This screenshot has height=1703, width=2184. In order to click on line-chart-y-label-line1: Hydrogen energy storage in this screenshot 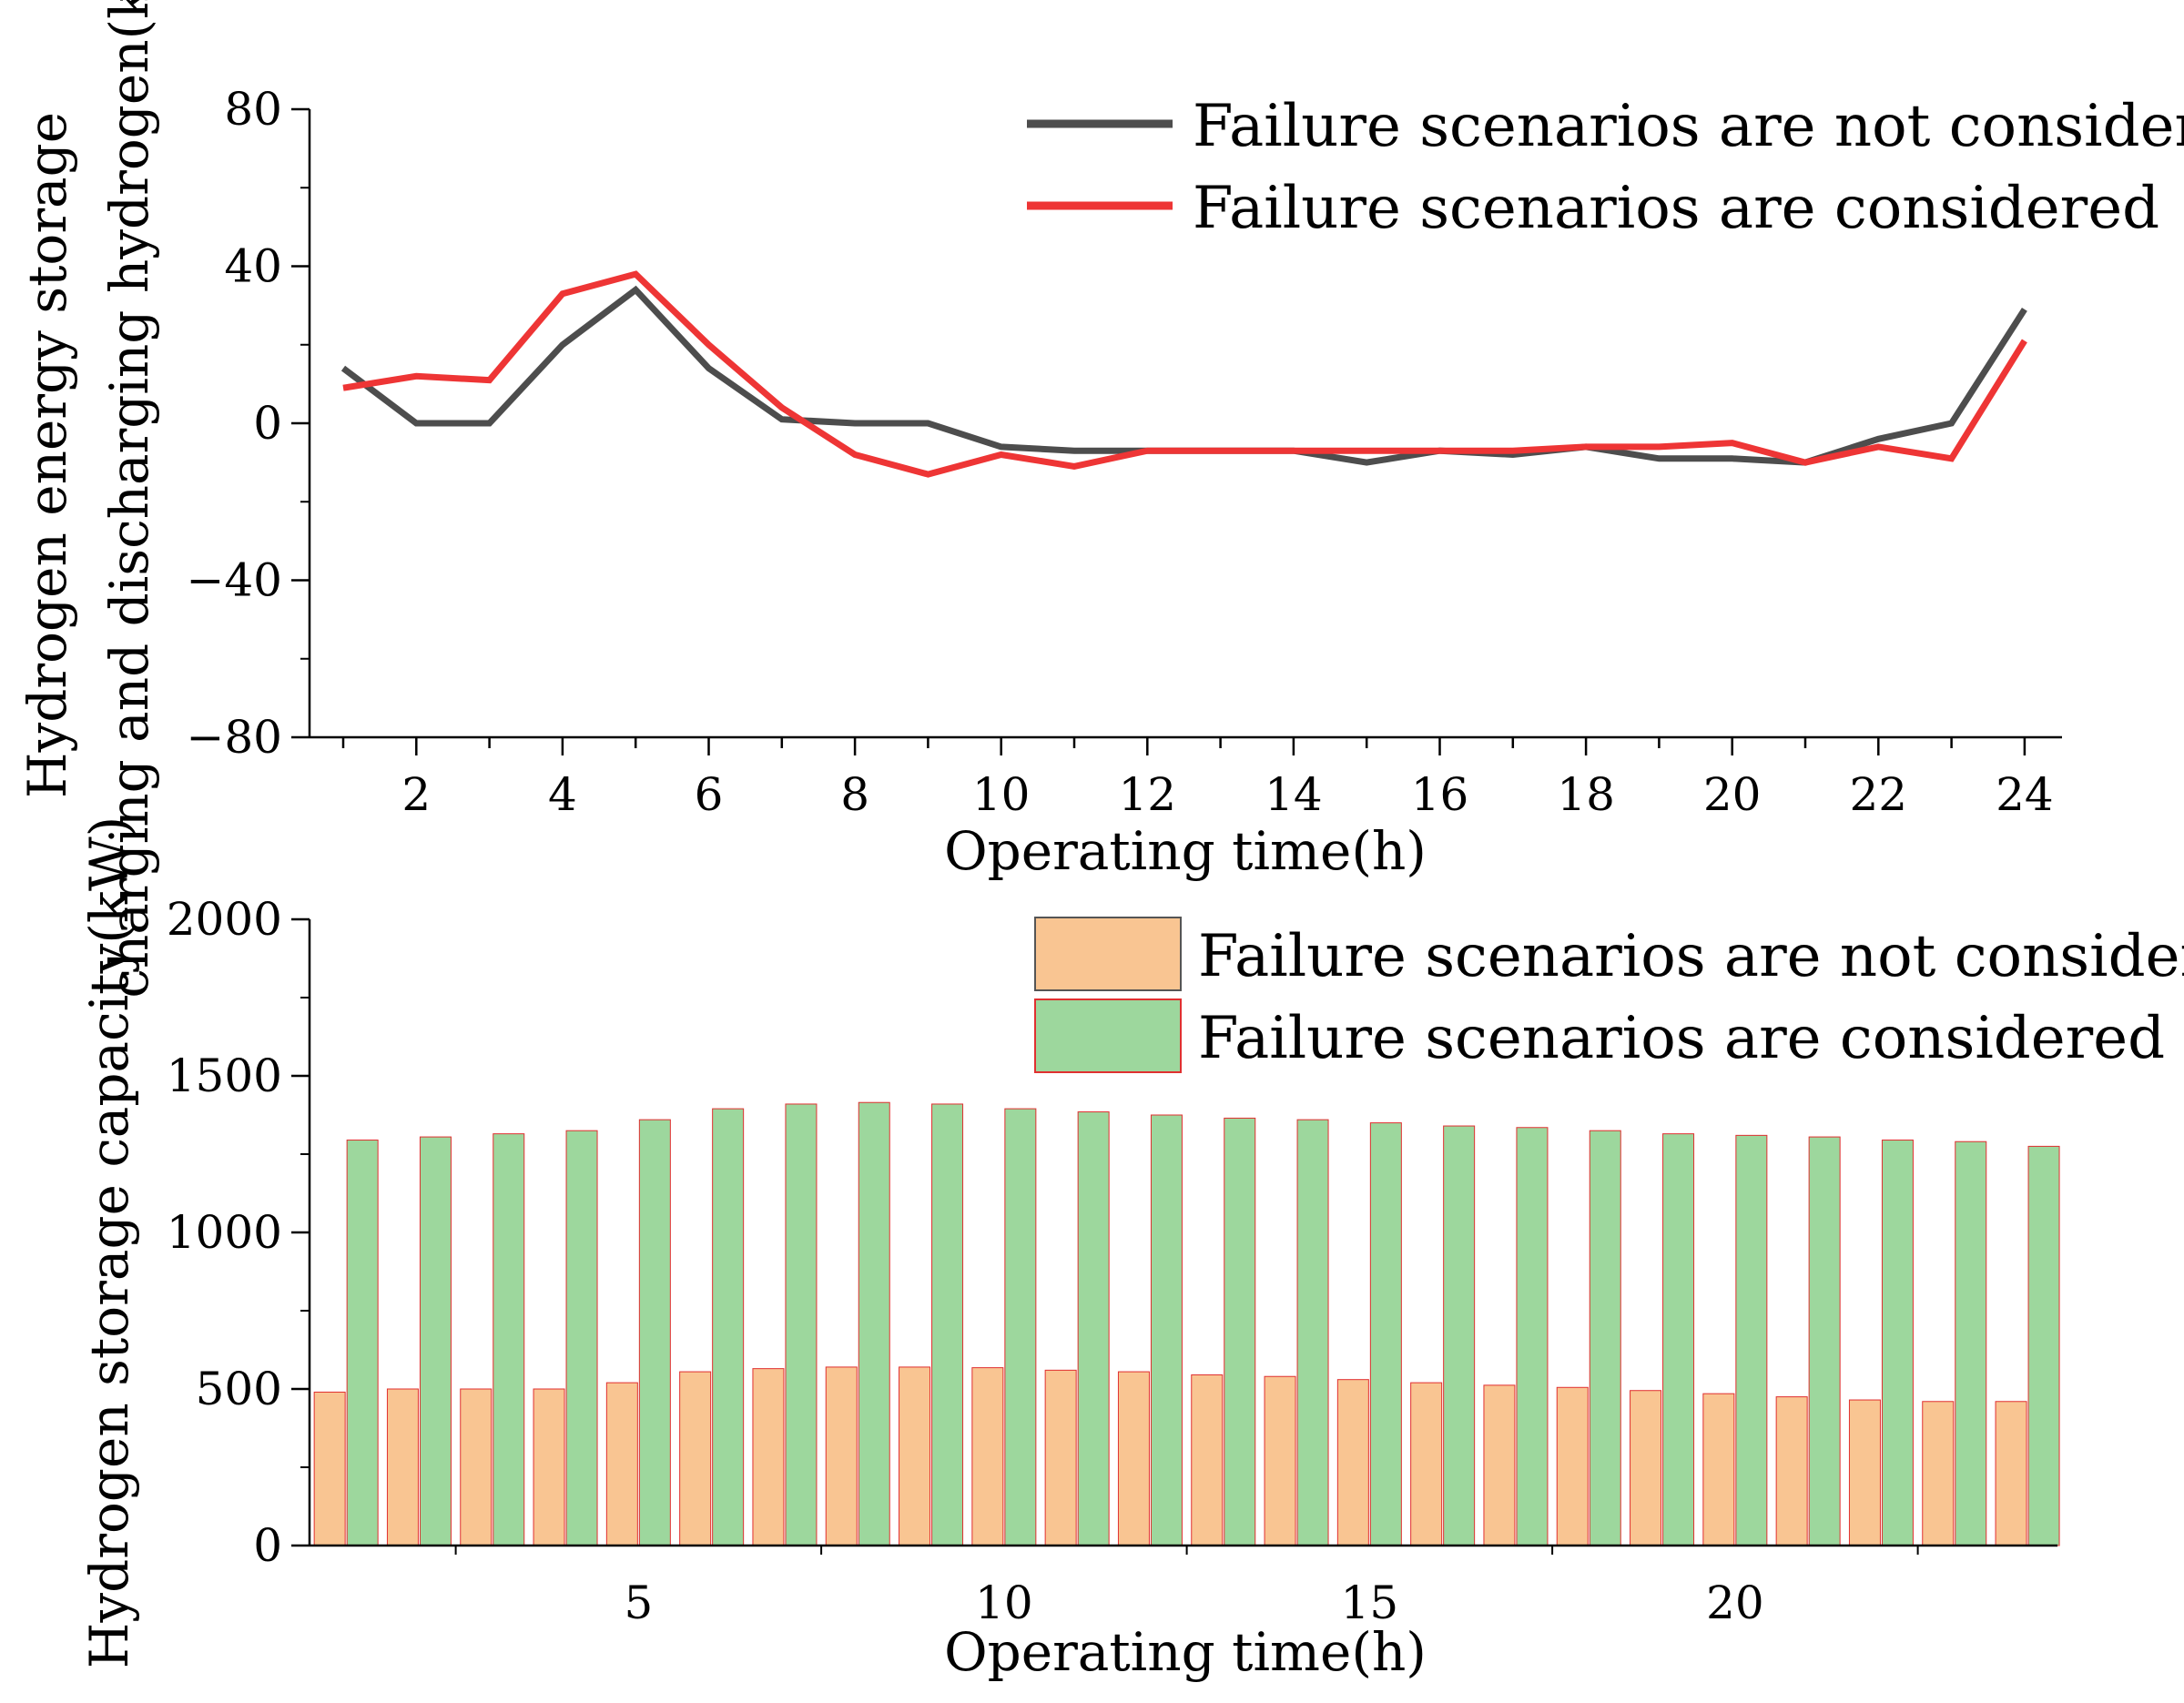, I will do `click(47, 455)`.